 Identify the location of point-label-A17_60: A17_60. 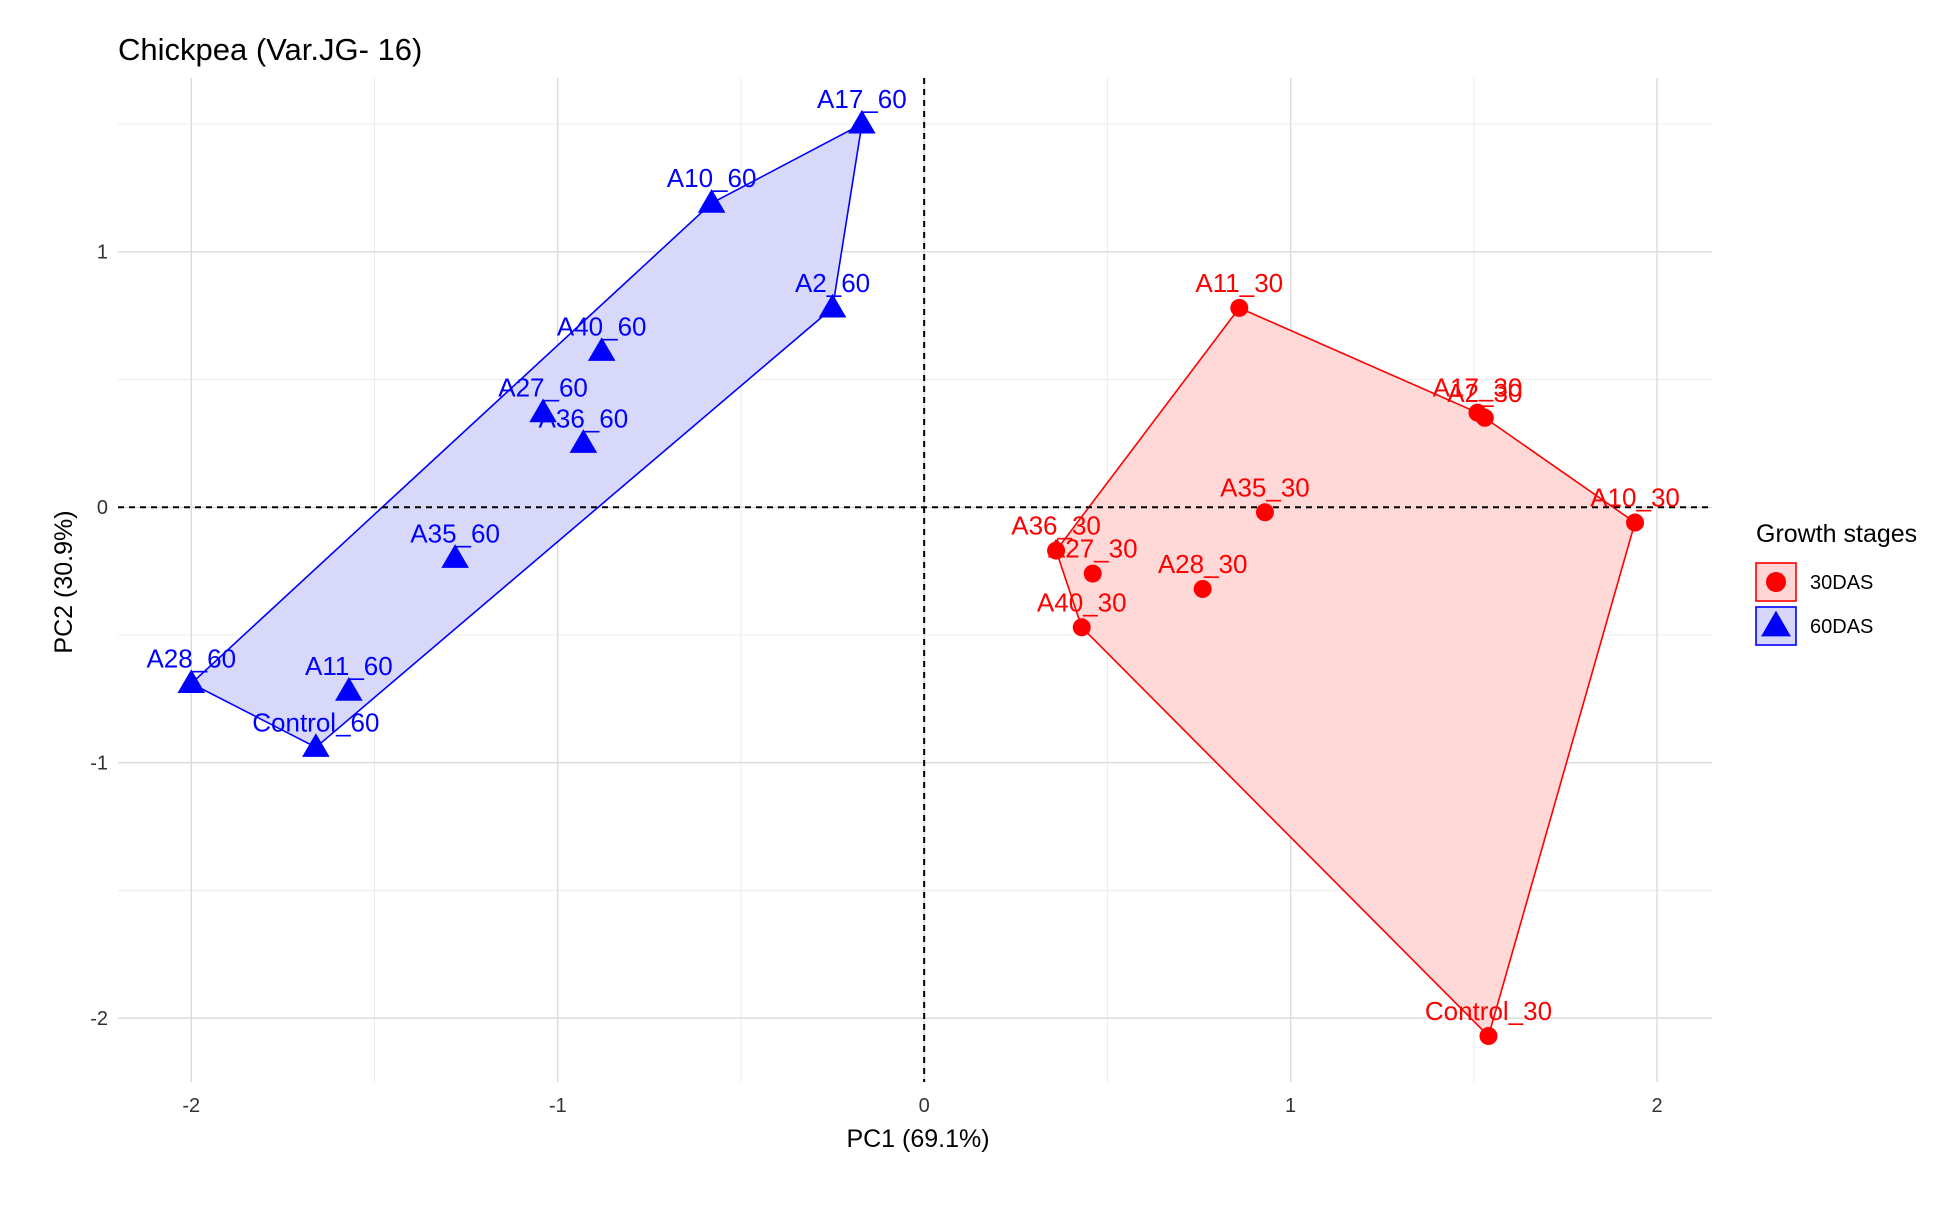
(862, 99).